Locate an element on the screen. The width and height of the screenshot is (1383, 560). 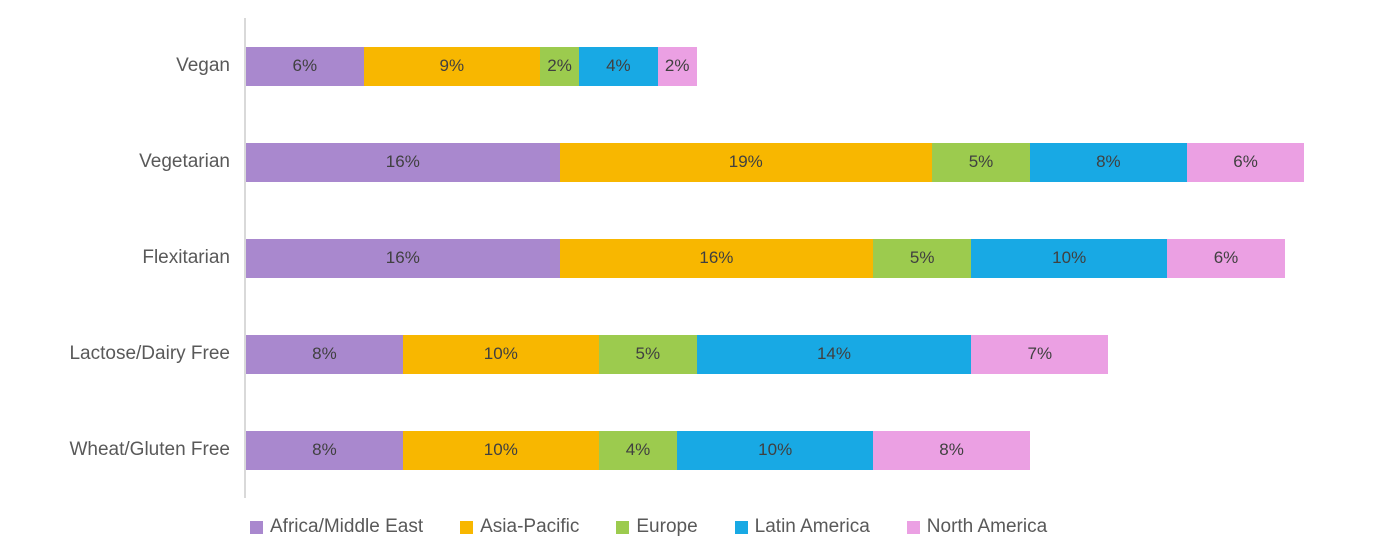
bar-track: 8% 10% 5% 14% 7% is located at coordinates (677, 354).